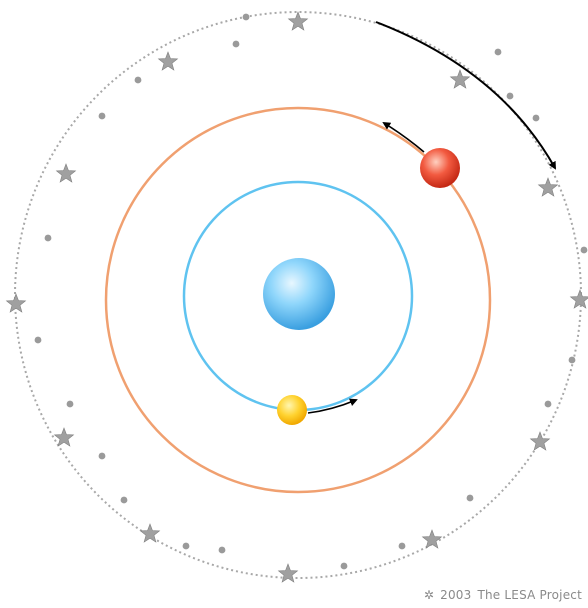  What do you see at coordinates (292, 410) in the screenshot?
I see `yellow-planet-icon` at bounding box center [292, 410].